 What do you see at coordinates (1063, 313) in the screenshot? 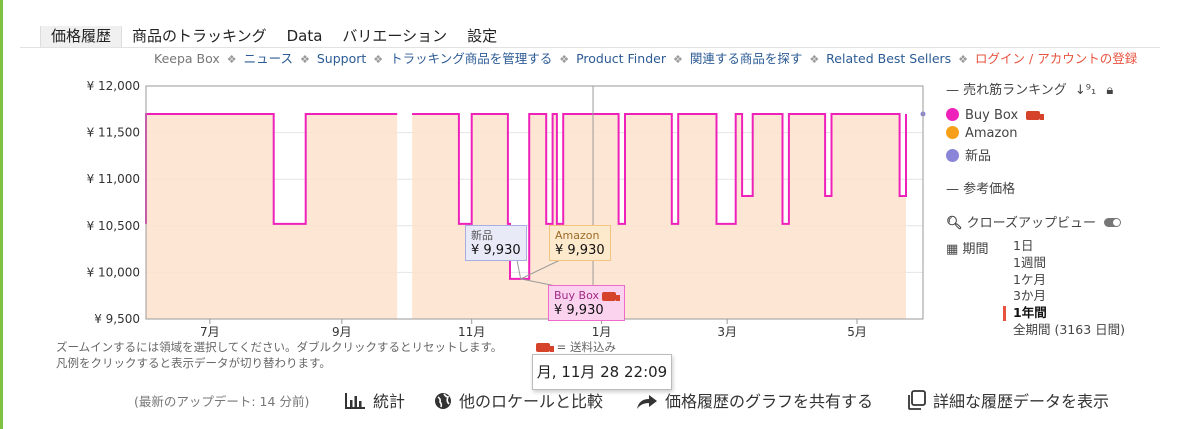
I see `range-1year: 1年間` at bounding box center [1063, 313].